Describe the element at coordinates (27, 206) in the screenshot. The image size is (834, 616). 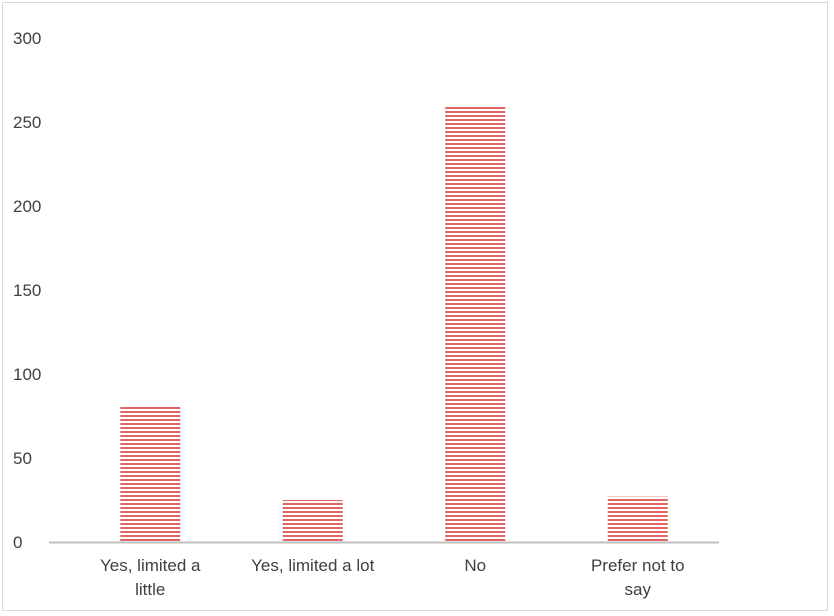
I see `y-tick-label: 200` at that location.